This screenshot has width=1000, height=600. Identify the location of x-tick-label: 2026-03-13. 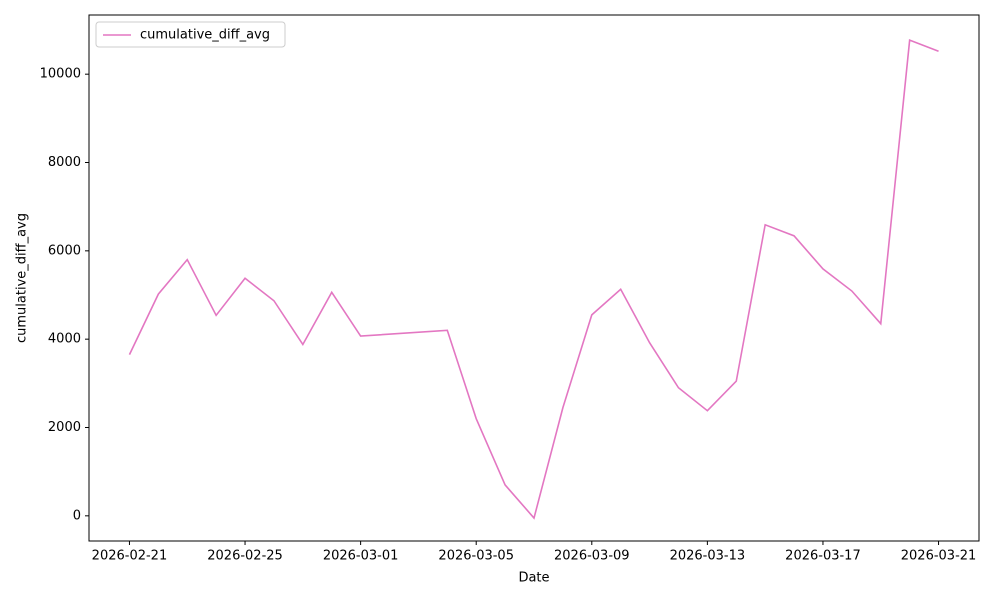
(708, 556).